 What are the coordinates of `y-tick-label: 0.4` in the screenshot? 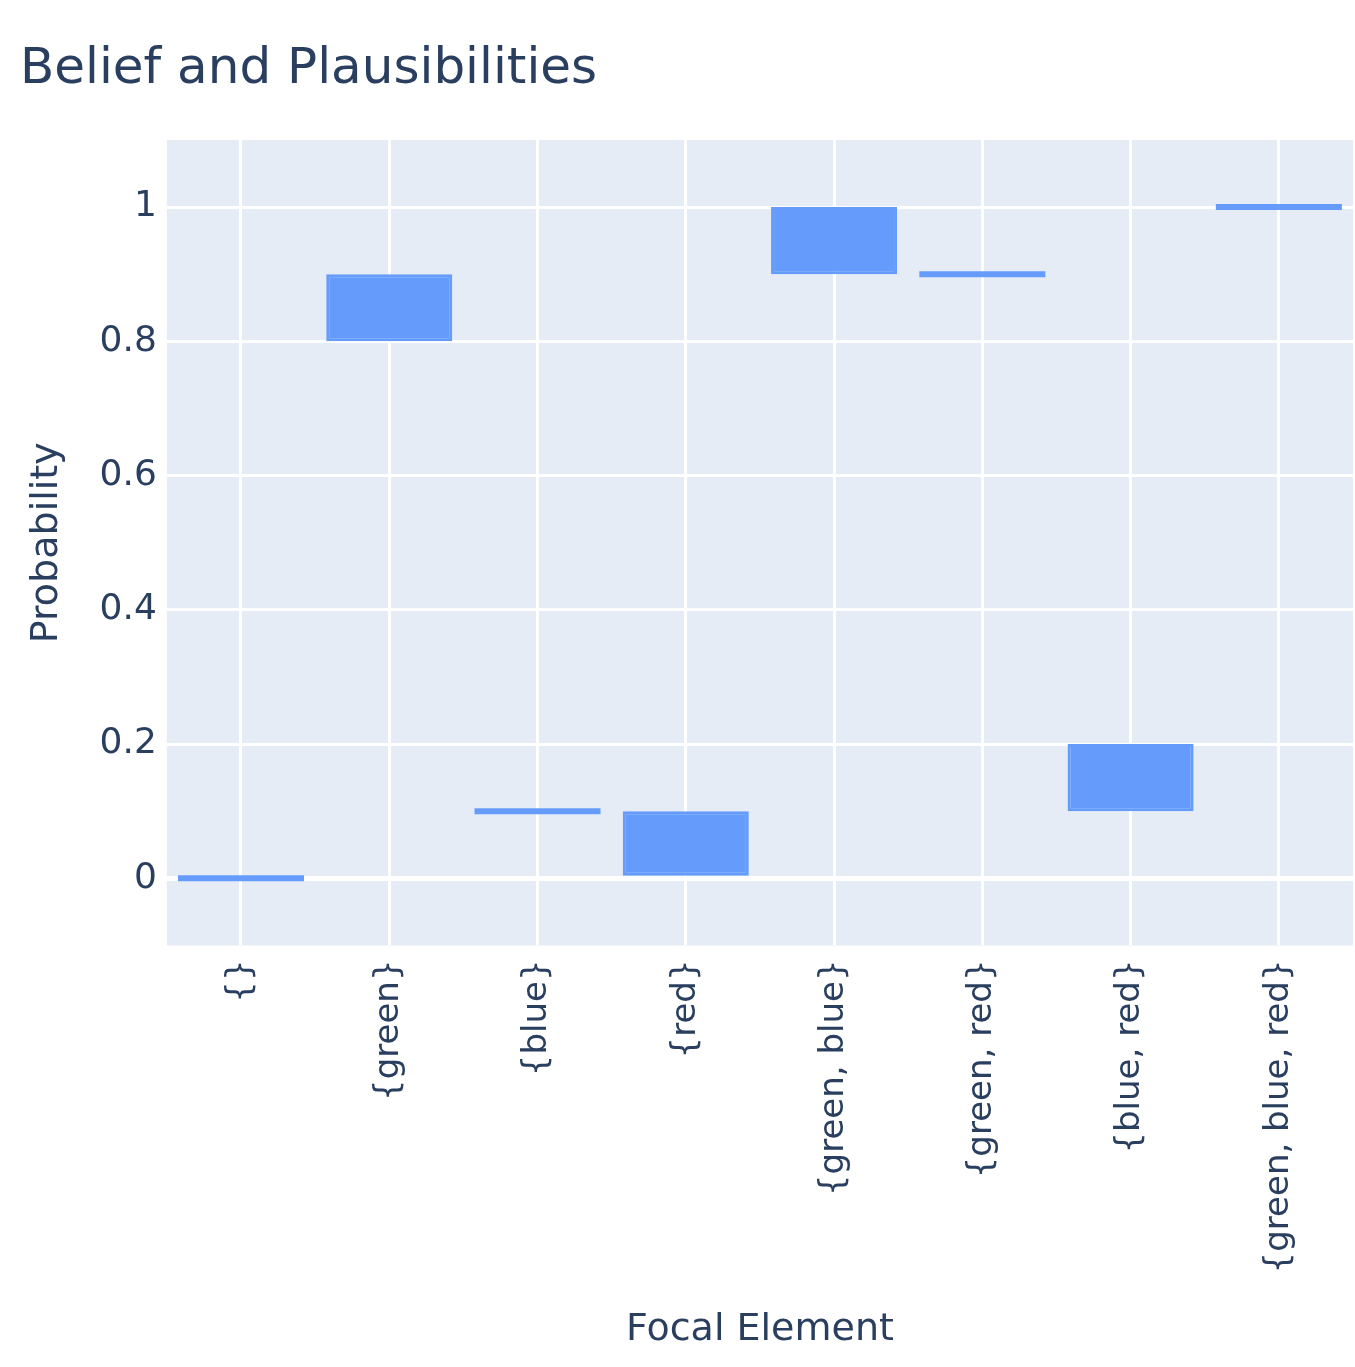 It's located at (128, 607).